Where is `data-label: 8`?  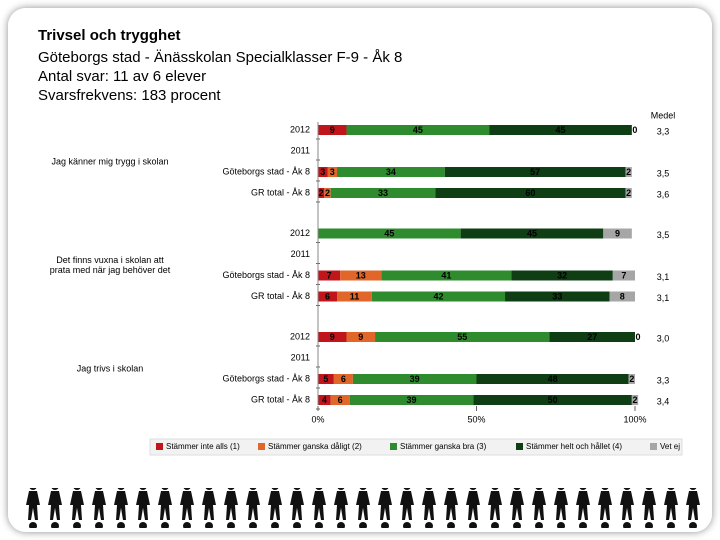
data-label: 8 is located at coordinates (622, 296).